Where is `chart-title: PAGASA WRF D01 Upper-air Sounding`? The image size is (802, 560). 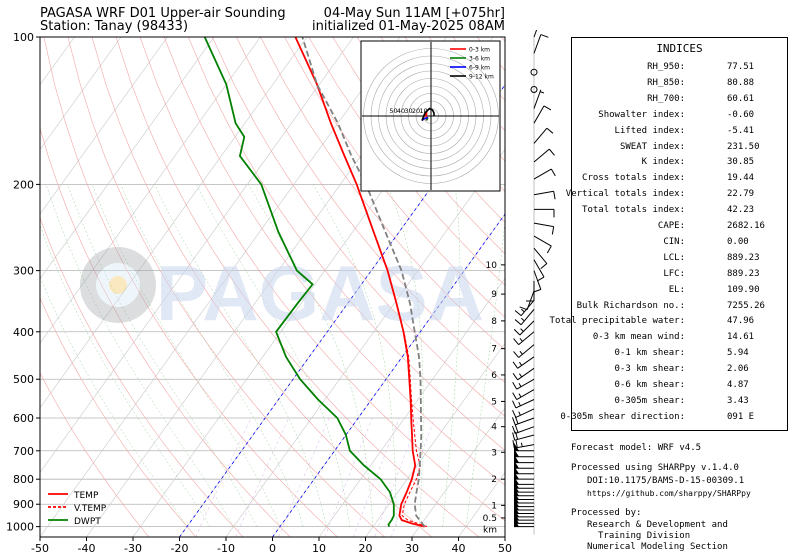
chart-title: PAGASA WRF D01 Upper-air Sounding is located at coordinates (163, 13).